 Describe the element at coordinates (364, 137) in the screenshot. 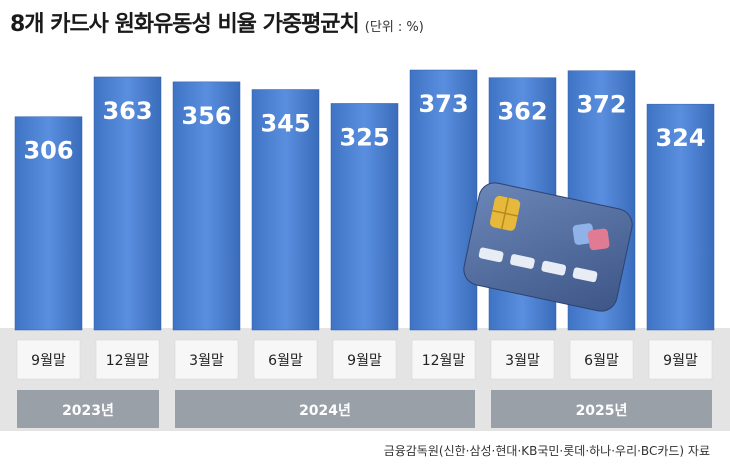

I see `data-label: 325` at that location.